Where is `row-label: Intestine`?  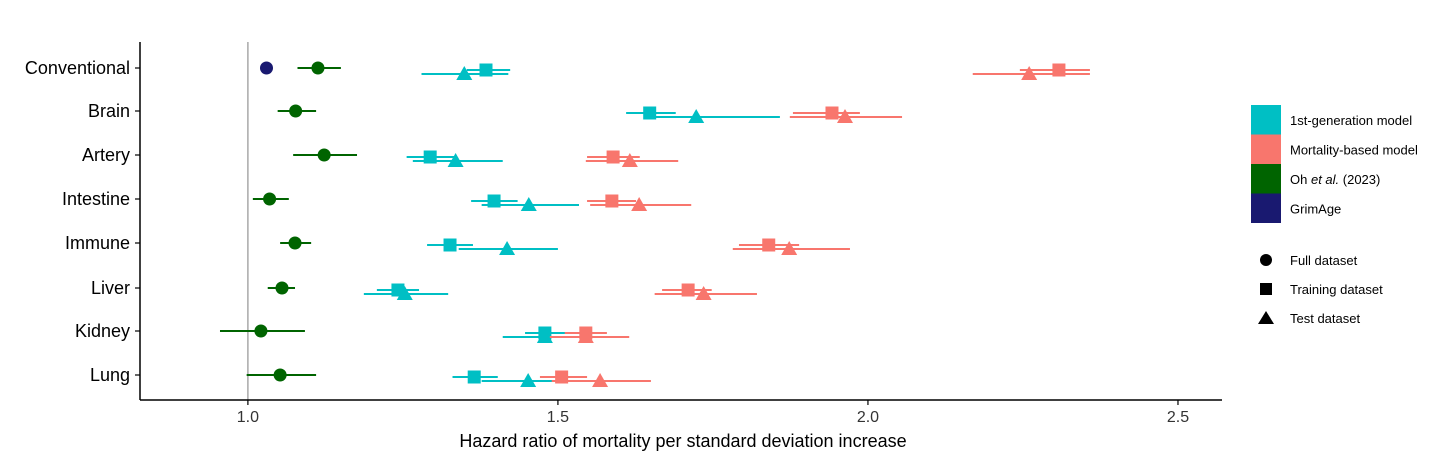
row-label: Intestine is located at coordinates (96, 199).